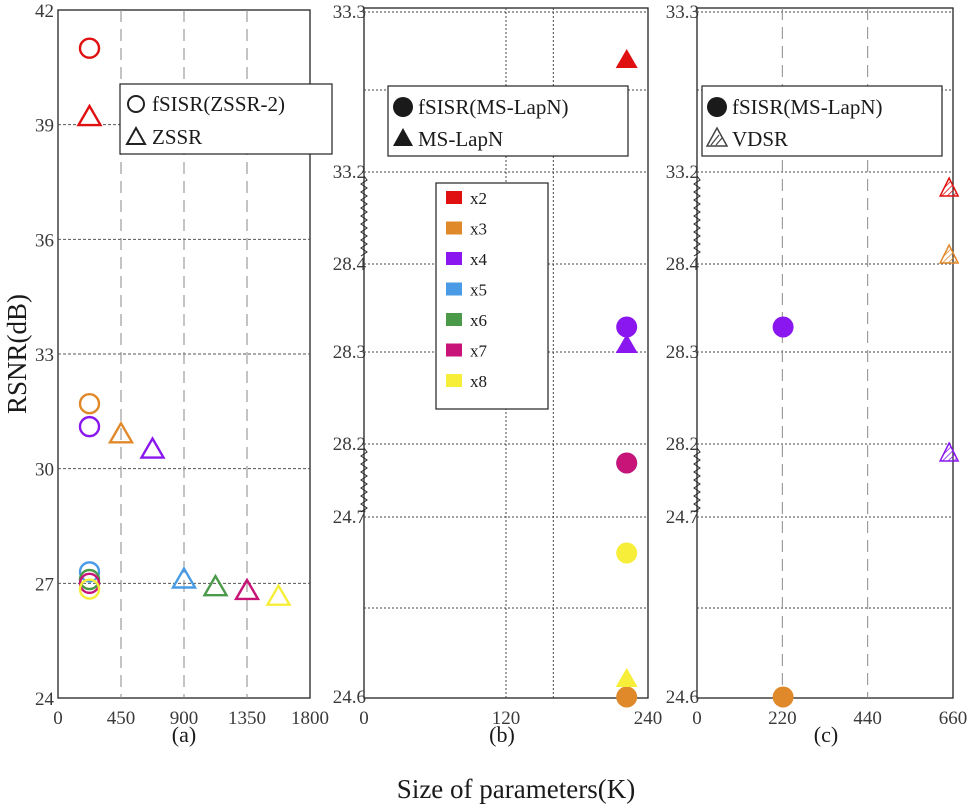 Image resolution: width=969 pixels, height=812 pixels. I want to click on y-tick-label: 42, so click(44, 11).